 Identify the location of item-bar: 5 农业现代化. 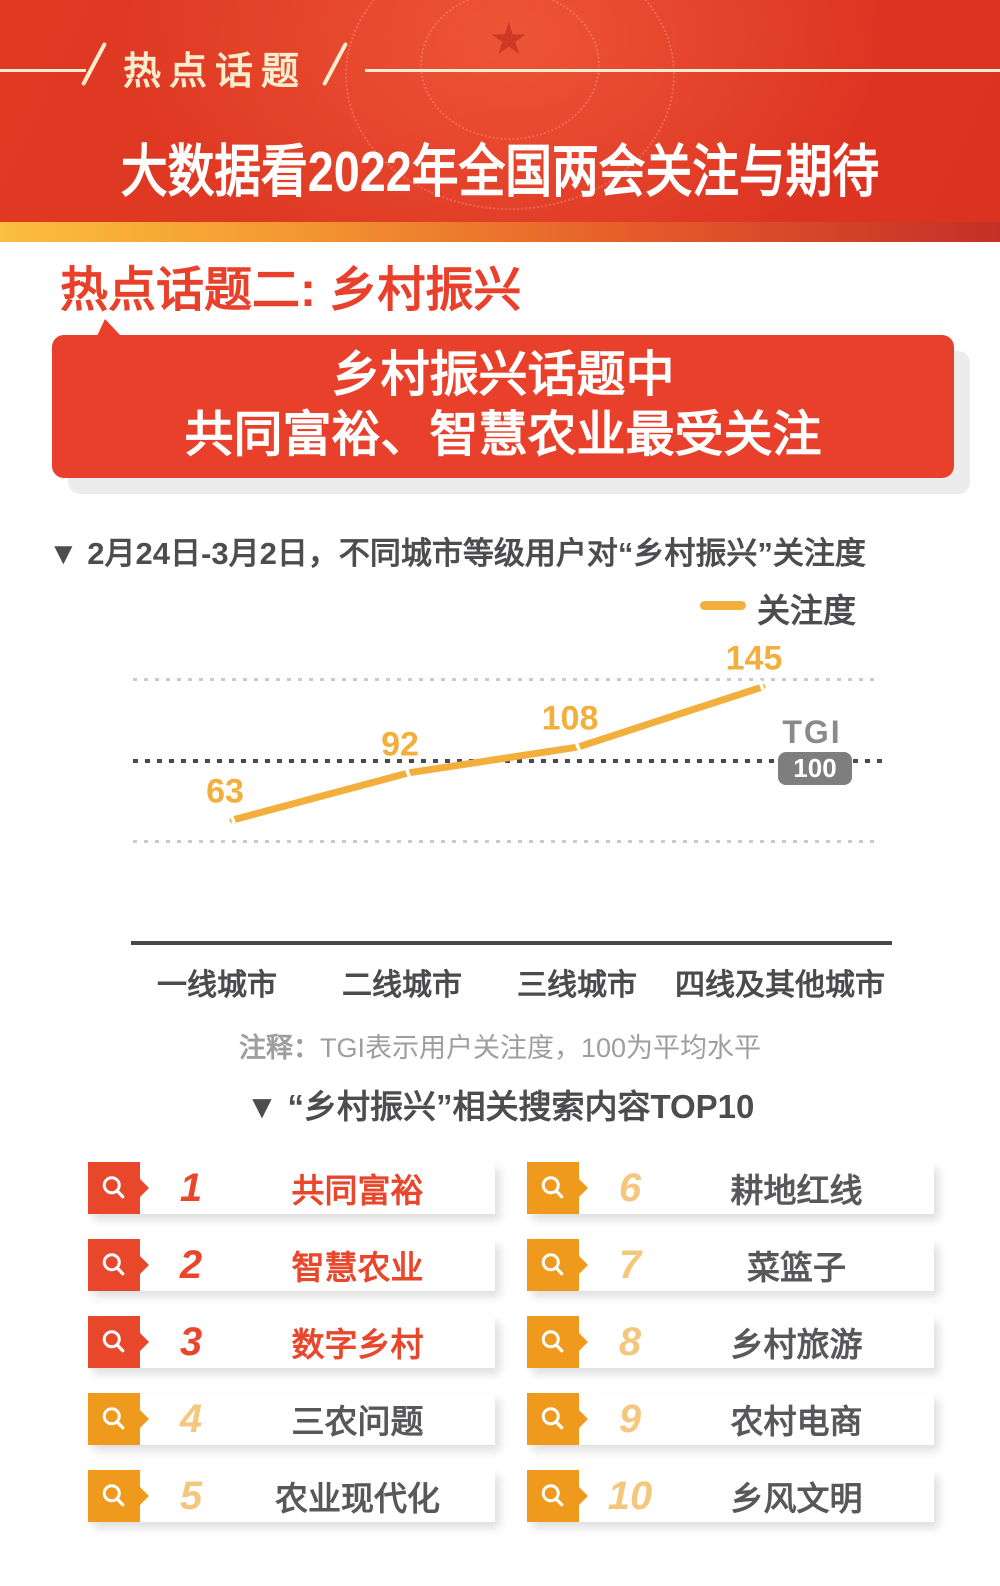
(317, 1496).